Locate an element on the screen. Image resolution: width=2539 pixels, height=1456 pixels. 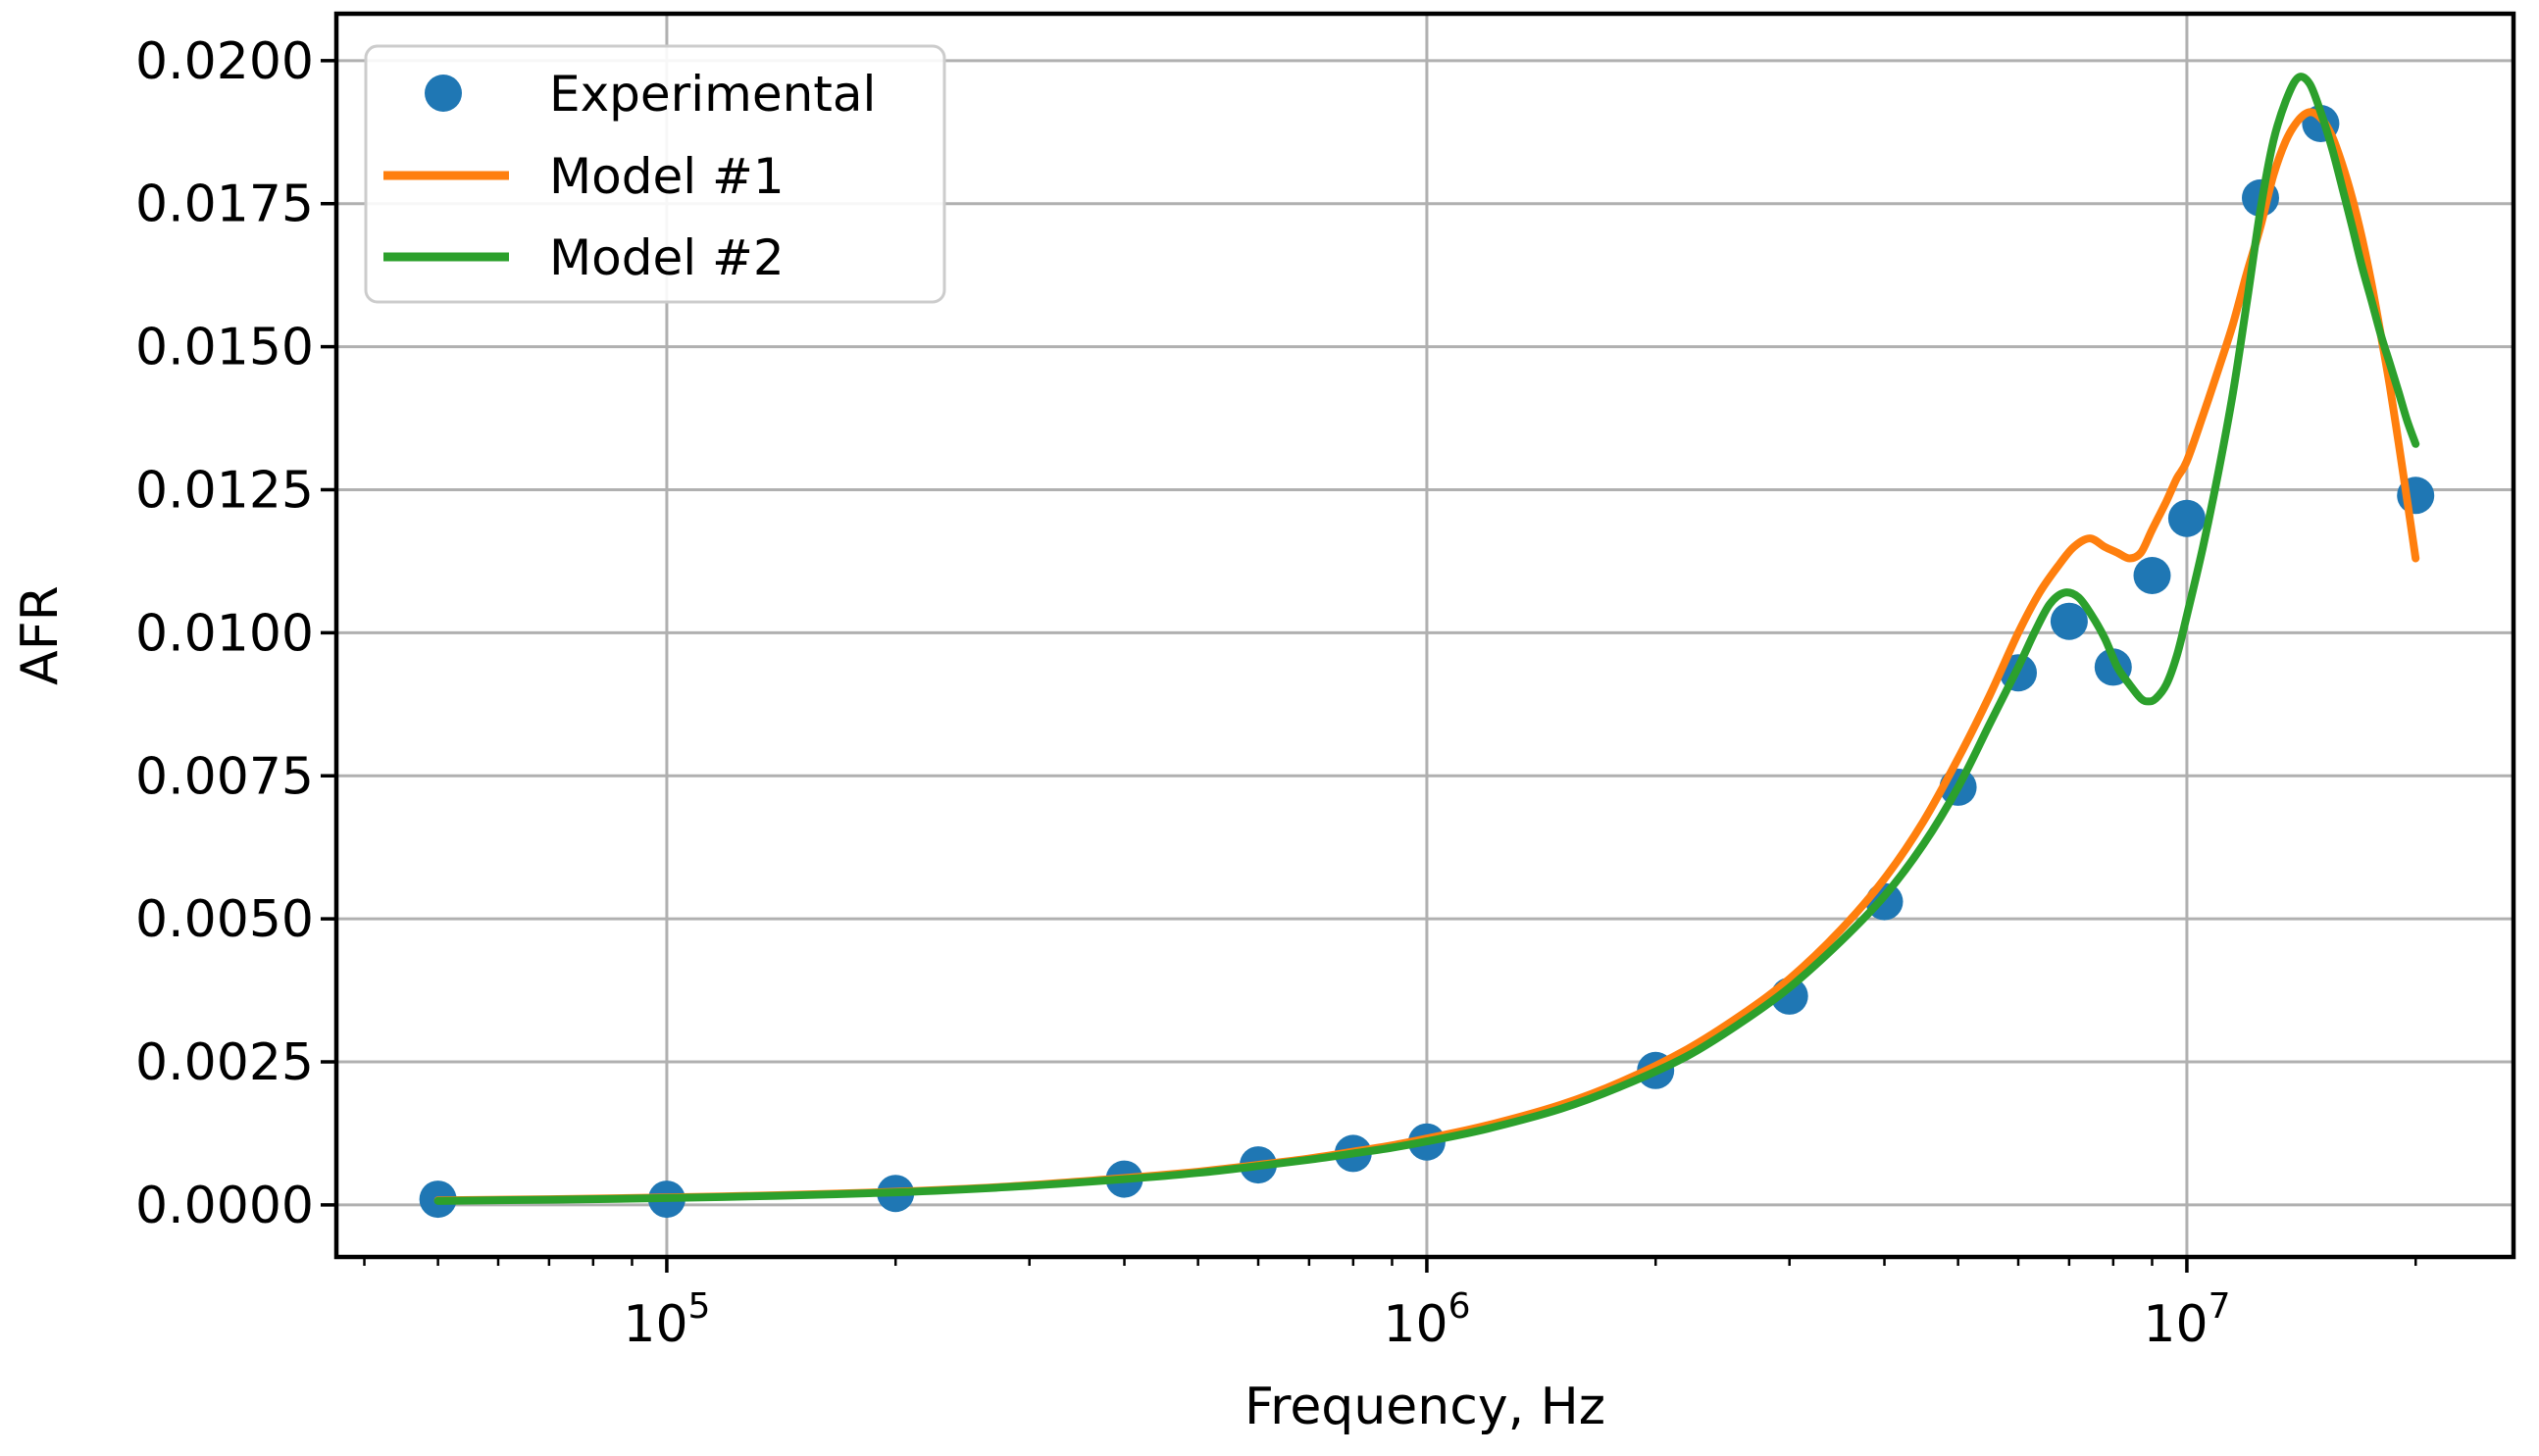
legend-item-label: Model #1 is located at coordinates (667, 176).